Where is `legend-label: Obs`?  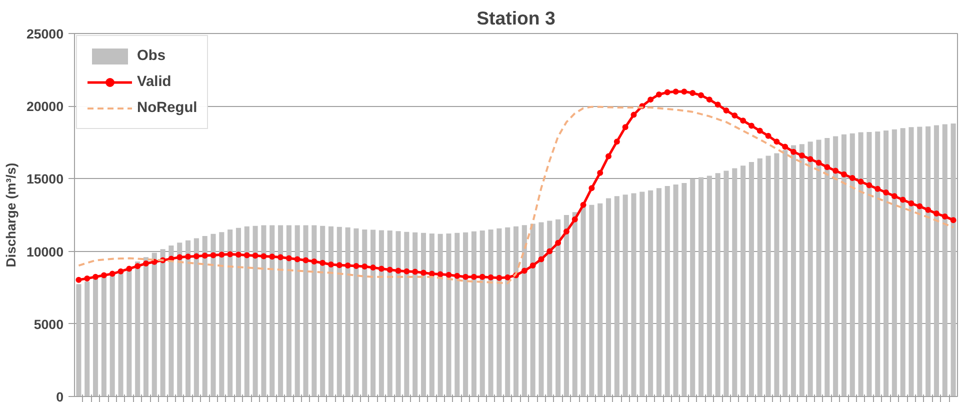 legend-label: Obs is located at coordinates (151, 56).